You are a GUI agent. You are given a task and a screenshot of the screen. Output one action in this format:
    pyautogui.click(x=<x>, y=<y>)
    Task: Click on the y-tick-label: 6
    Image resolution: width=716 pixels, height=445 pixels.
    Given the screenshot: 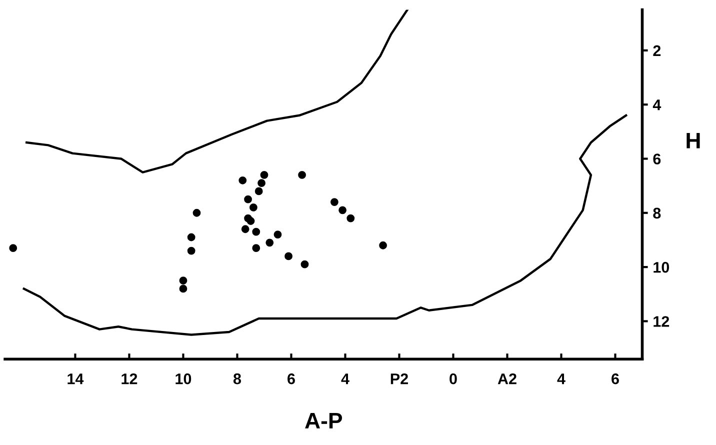 What is the action you would take?
    pyautogui.click(x=657, y=159)
    